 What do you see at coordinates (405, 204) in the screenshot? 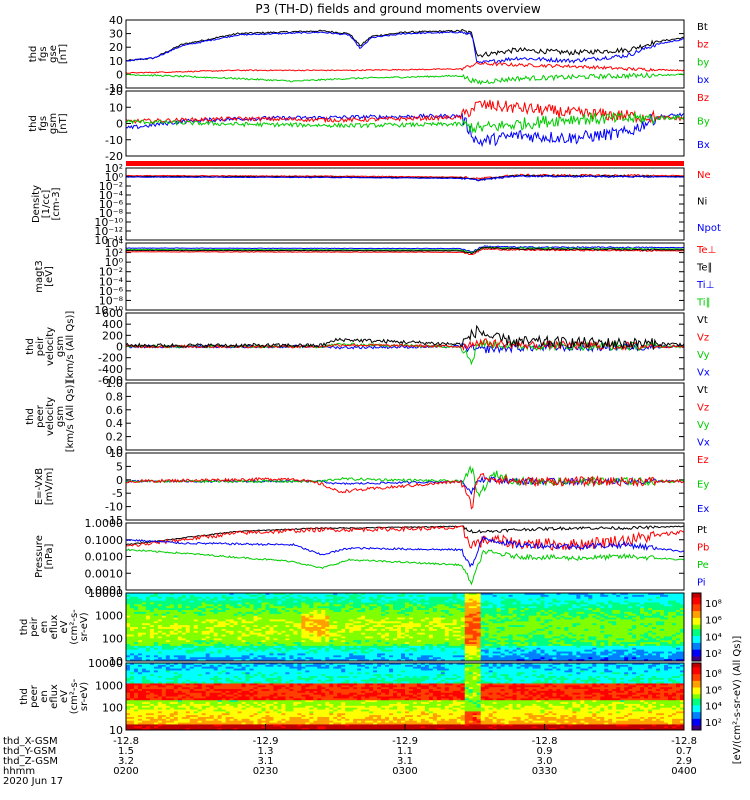
I see `panel-frame` at bounding box center [405, 204].